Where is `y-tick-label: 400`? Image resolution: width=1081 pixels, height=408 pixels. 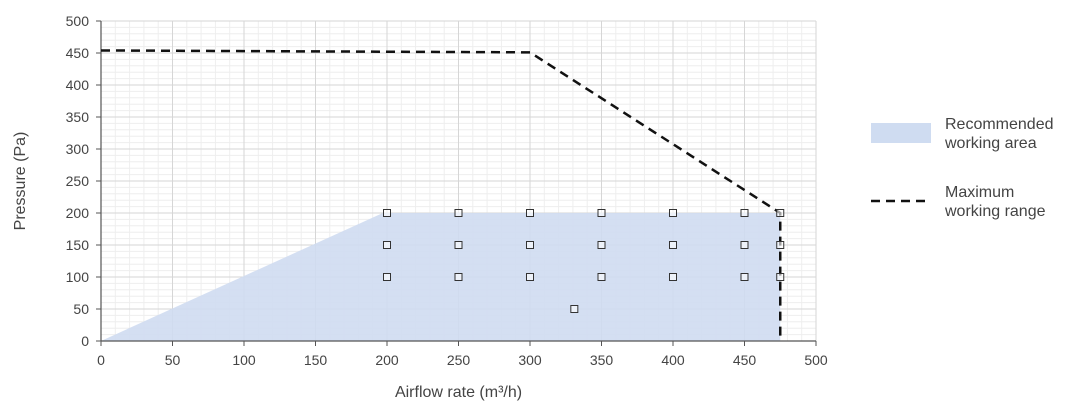 y-tick-label: 400 is located at coordinates (78, 85).